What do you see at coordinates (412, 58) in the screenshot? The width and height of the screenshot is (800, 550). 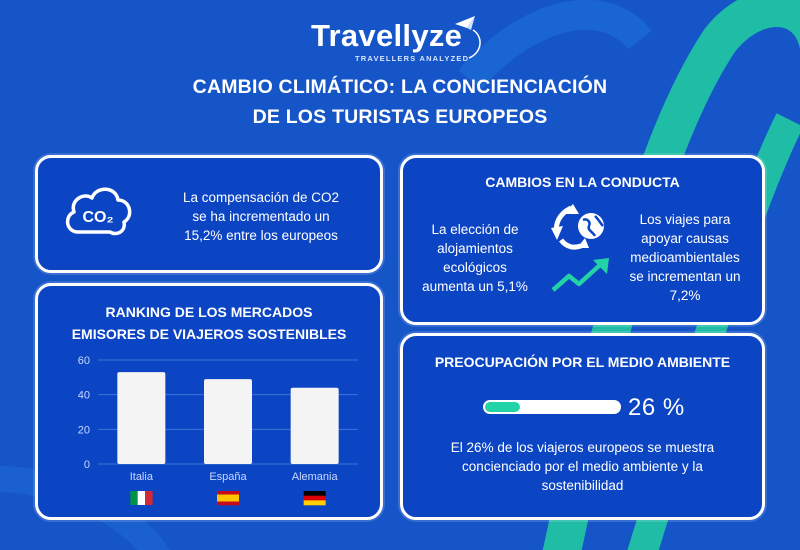 I see `logo-tagline: TRAVELLERS ANALYZED` at bounding box center [412, 58].